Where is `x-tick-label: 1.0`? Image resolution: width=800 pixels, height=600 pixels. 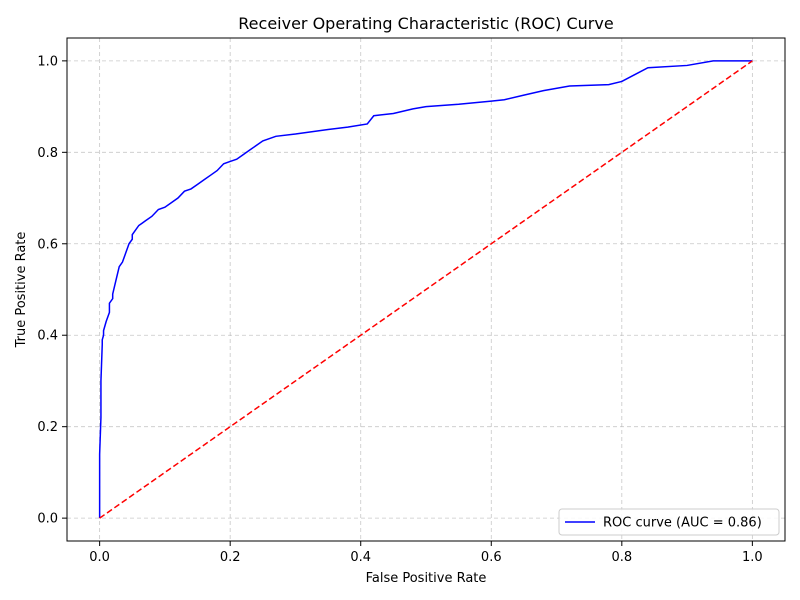
x-tick-label: 1.0 is located at coordinates (752, 557).